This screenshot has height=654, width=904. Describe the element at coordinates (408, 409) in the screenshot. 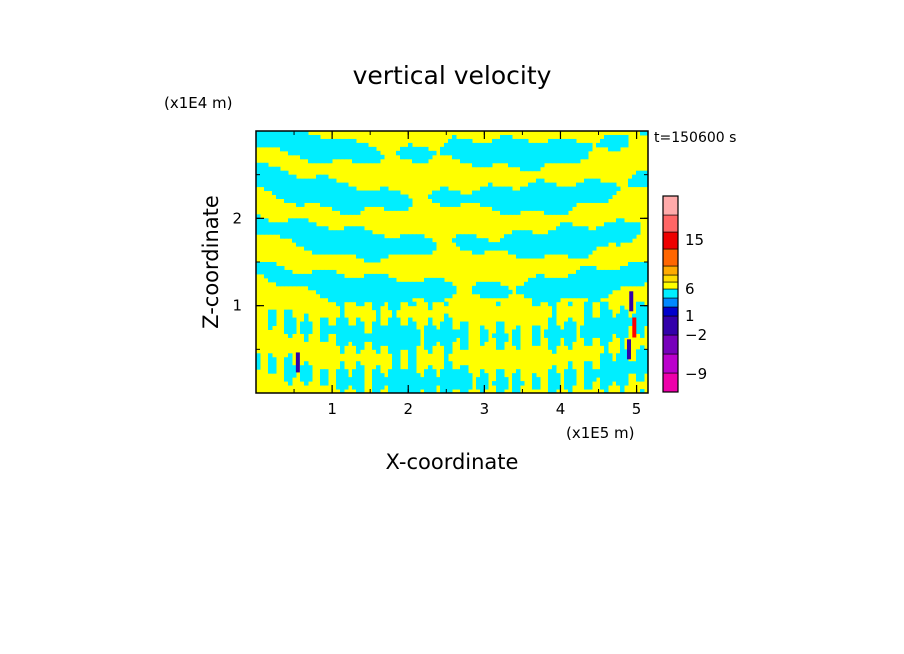

I see `x-tick-label: 2` at that location.